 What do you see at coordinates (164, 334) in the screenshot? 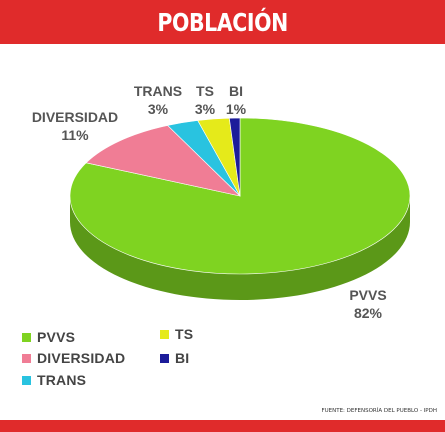
I see `legend-swatch-ts` at bounding box center [164, 334].